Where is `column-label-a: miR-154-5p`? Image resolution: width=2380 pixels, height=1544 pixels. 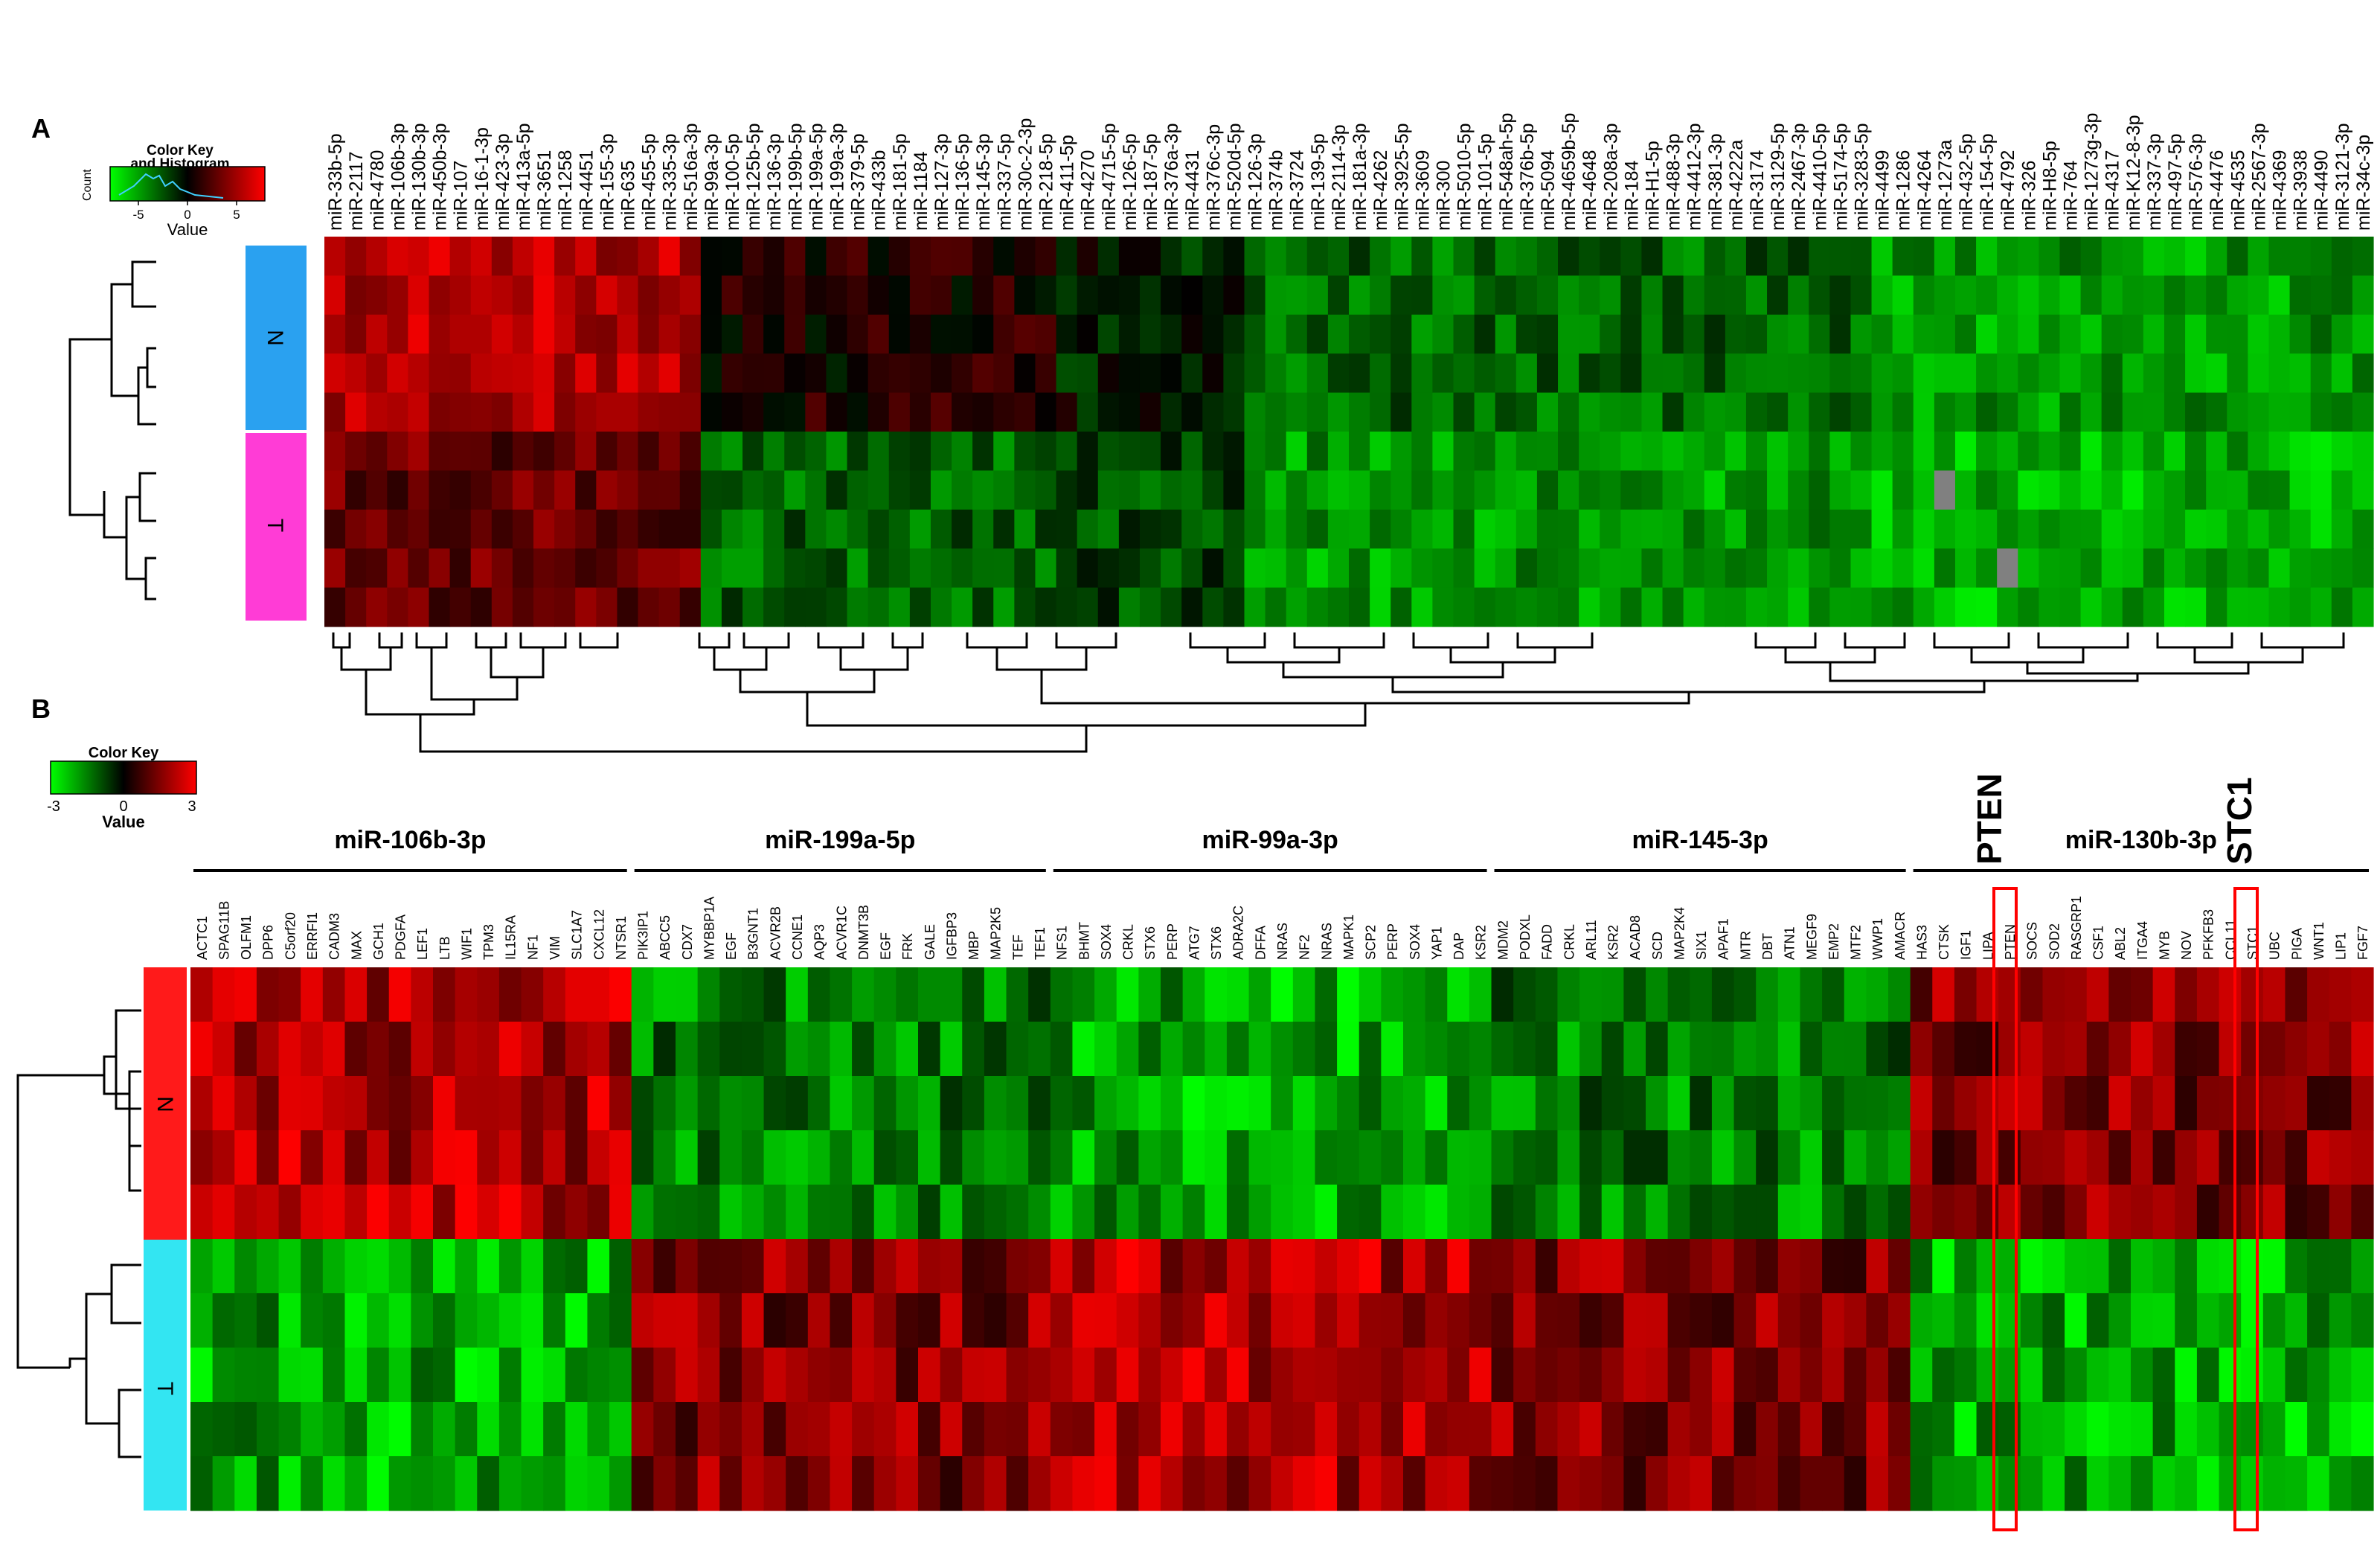 column-label-a: miR-154-5p is located at coordinates (1988, 182).